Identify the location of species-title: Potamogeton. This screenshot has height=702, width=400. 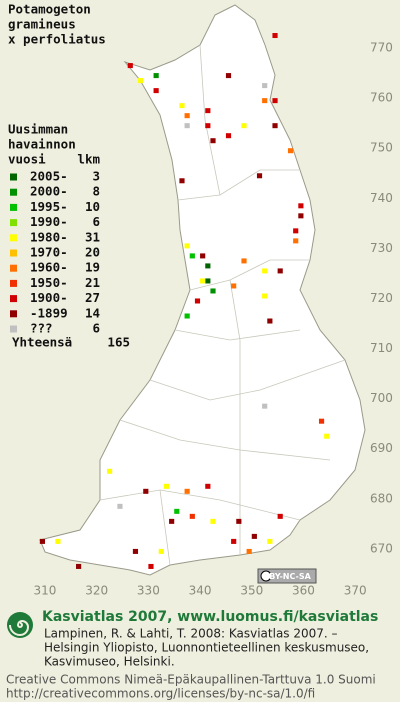
(49, 9).